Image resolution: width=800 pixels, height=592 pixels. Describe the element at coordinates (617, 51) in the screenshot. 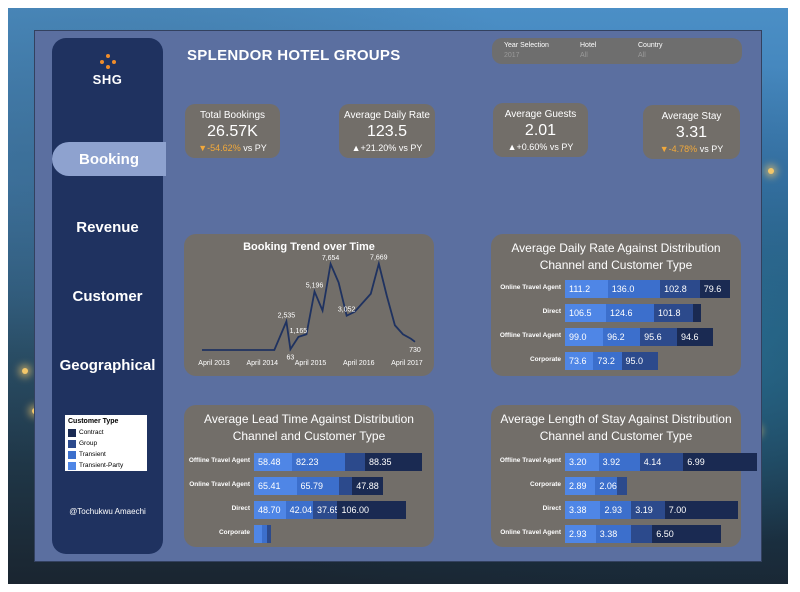

I see `filter-bar: Year Selection 2017 Hotel All Country All` at that location.